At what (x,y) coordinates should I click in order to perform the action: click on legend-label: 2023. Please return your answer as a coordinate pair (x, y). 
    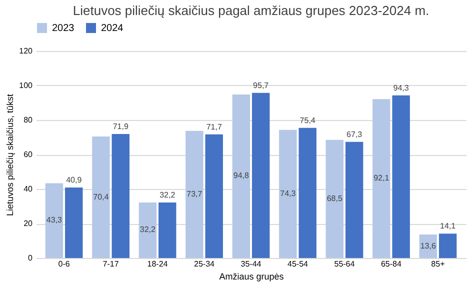
    Looking at the image, I should click on (63, 28).